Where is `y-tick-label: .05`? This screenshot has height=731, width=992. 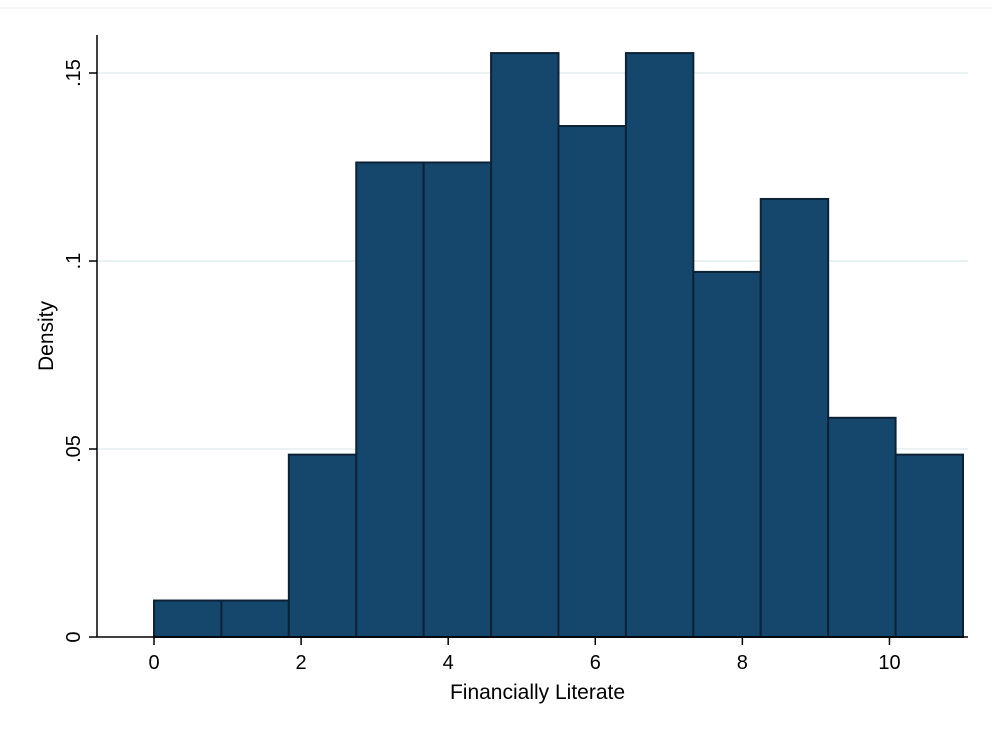
y-tick-label: .05 is located at coordinates (74, 449).